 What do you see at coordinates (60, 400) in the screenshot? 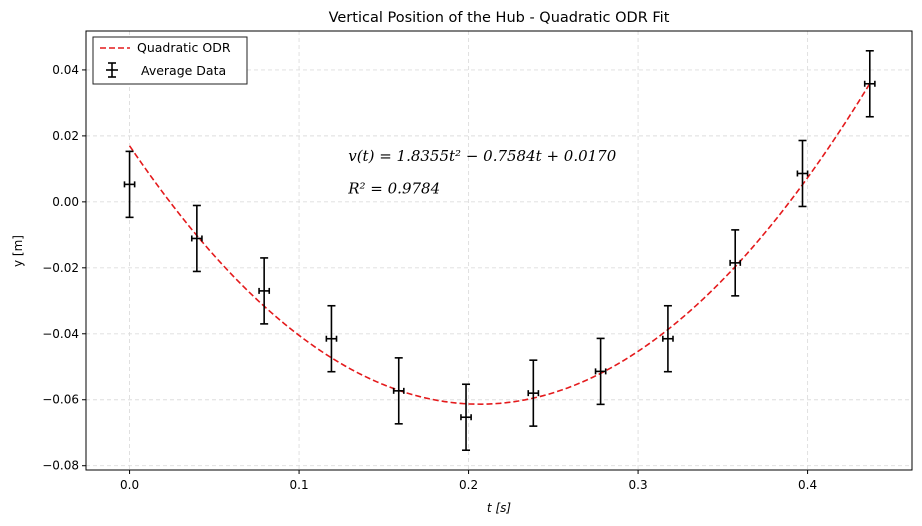
I see `y-tick-label: −0.06` at bounding box center [60, 400].